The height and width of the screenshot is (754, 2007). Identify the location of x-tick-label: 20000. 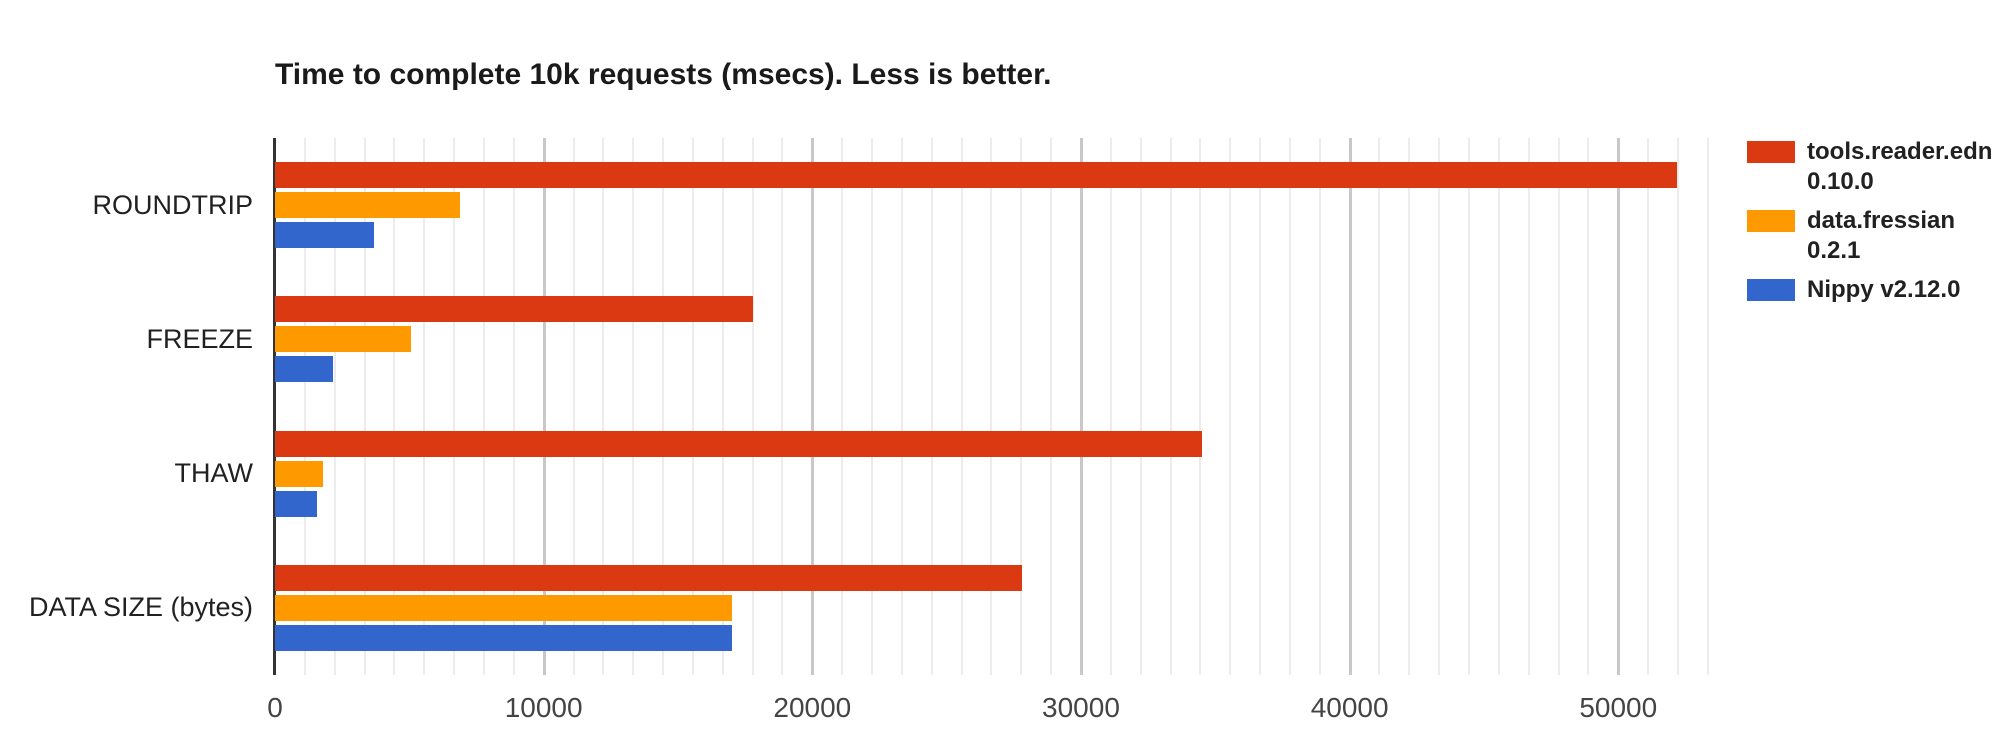
(812, 707).